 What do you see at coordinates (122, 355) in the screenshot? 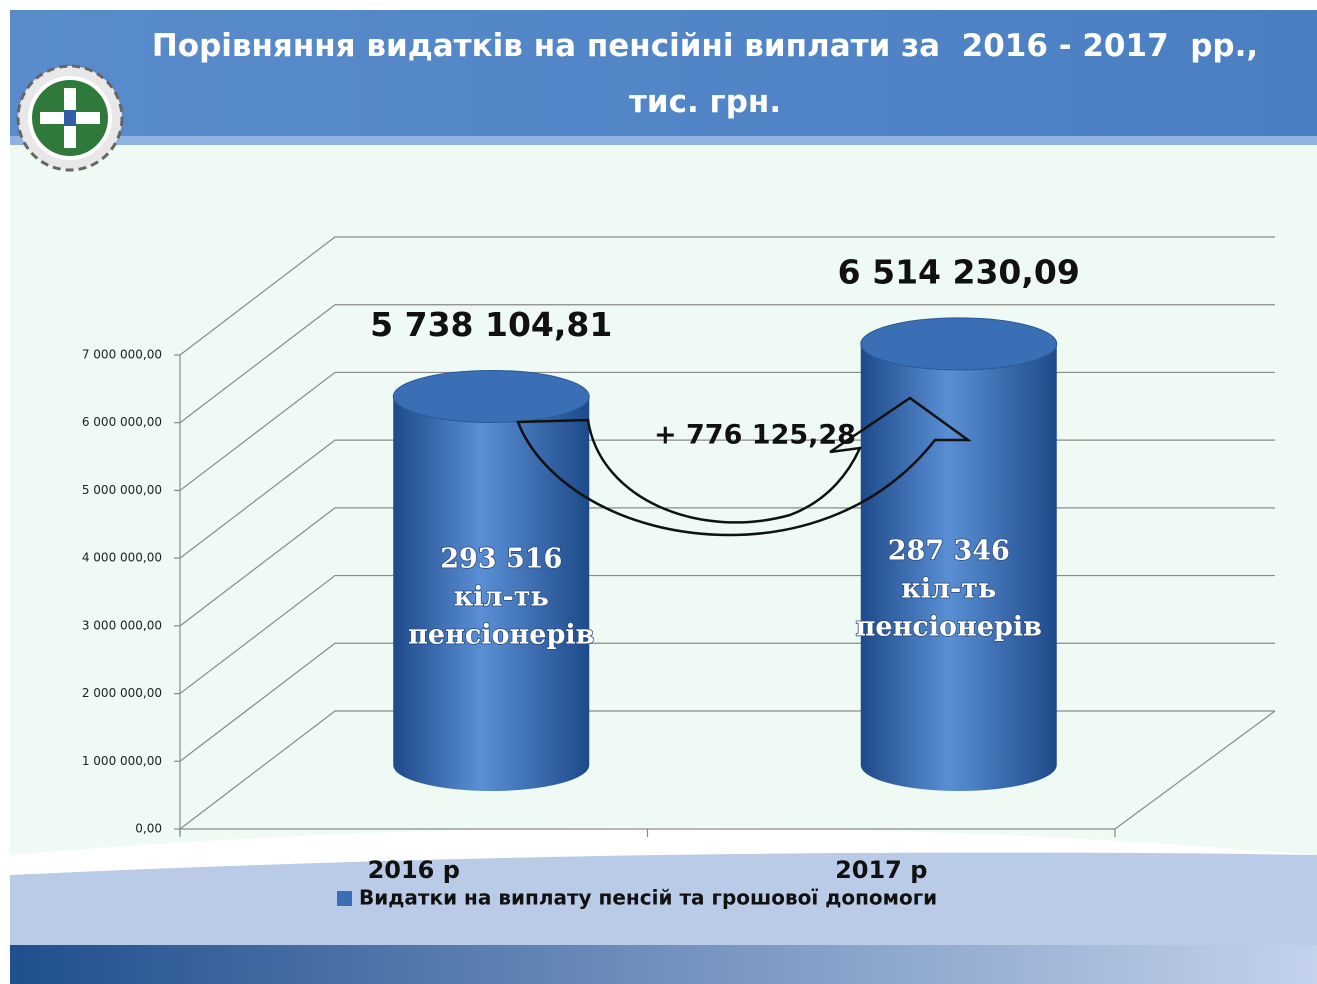
I see `y-tick-label: 7 000 000,00` at bounding box center [122, 355].